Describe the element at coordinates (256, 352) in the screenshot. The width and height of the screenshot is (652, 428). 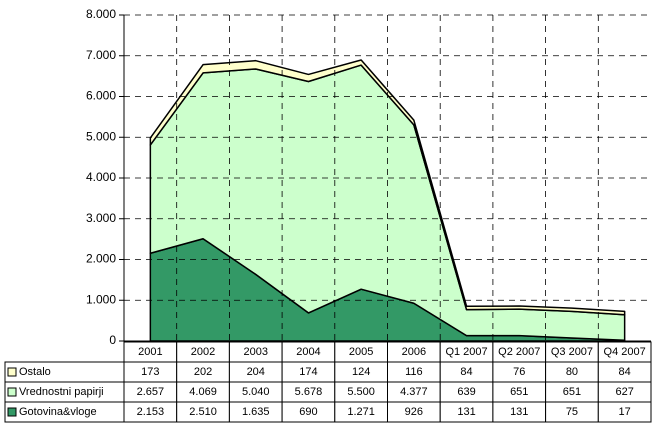
I see `x-tick-label: 2003` at that location.